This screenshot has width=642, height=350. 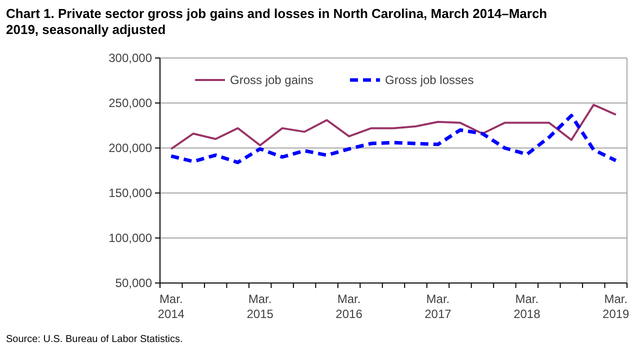 What do you see at coordinates (130, 238) in the screenshot?
I see `y-tick-label: 100,000` at bounding box center [130, 238].